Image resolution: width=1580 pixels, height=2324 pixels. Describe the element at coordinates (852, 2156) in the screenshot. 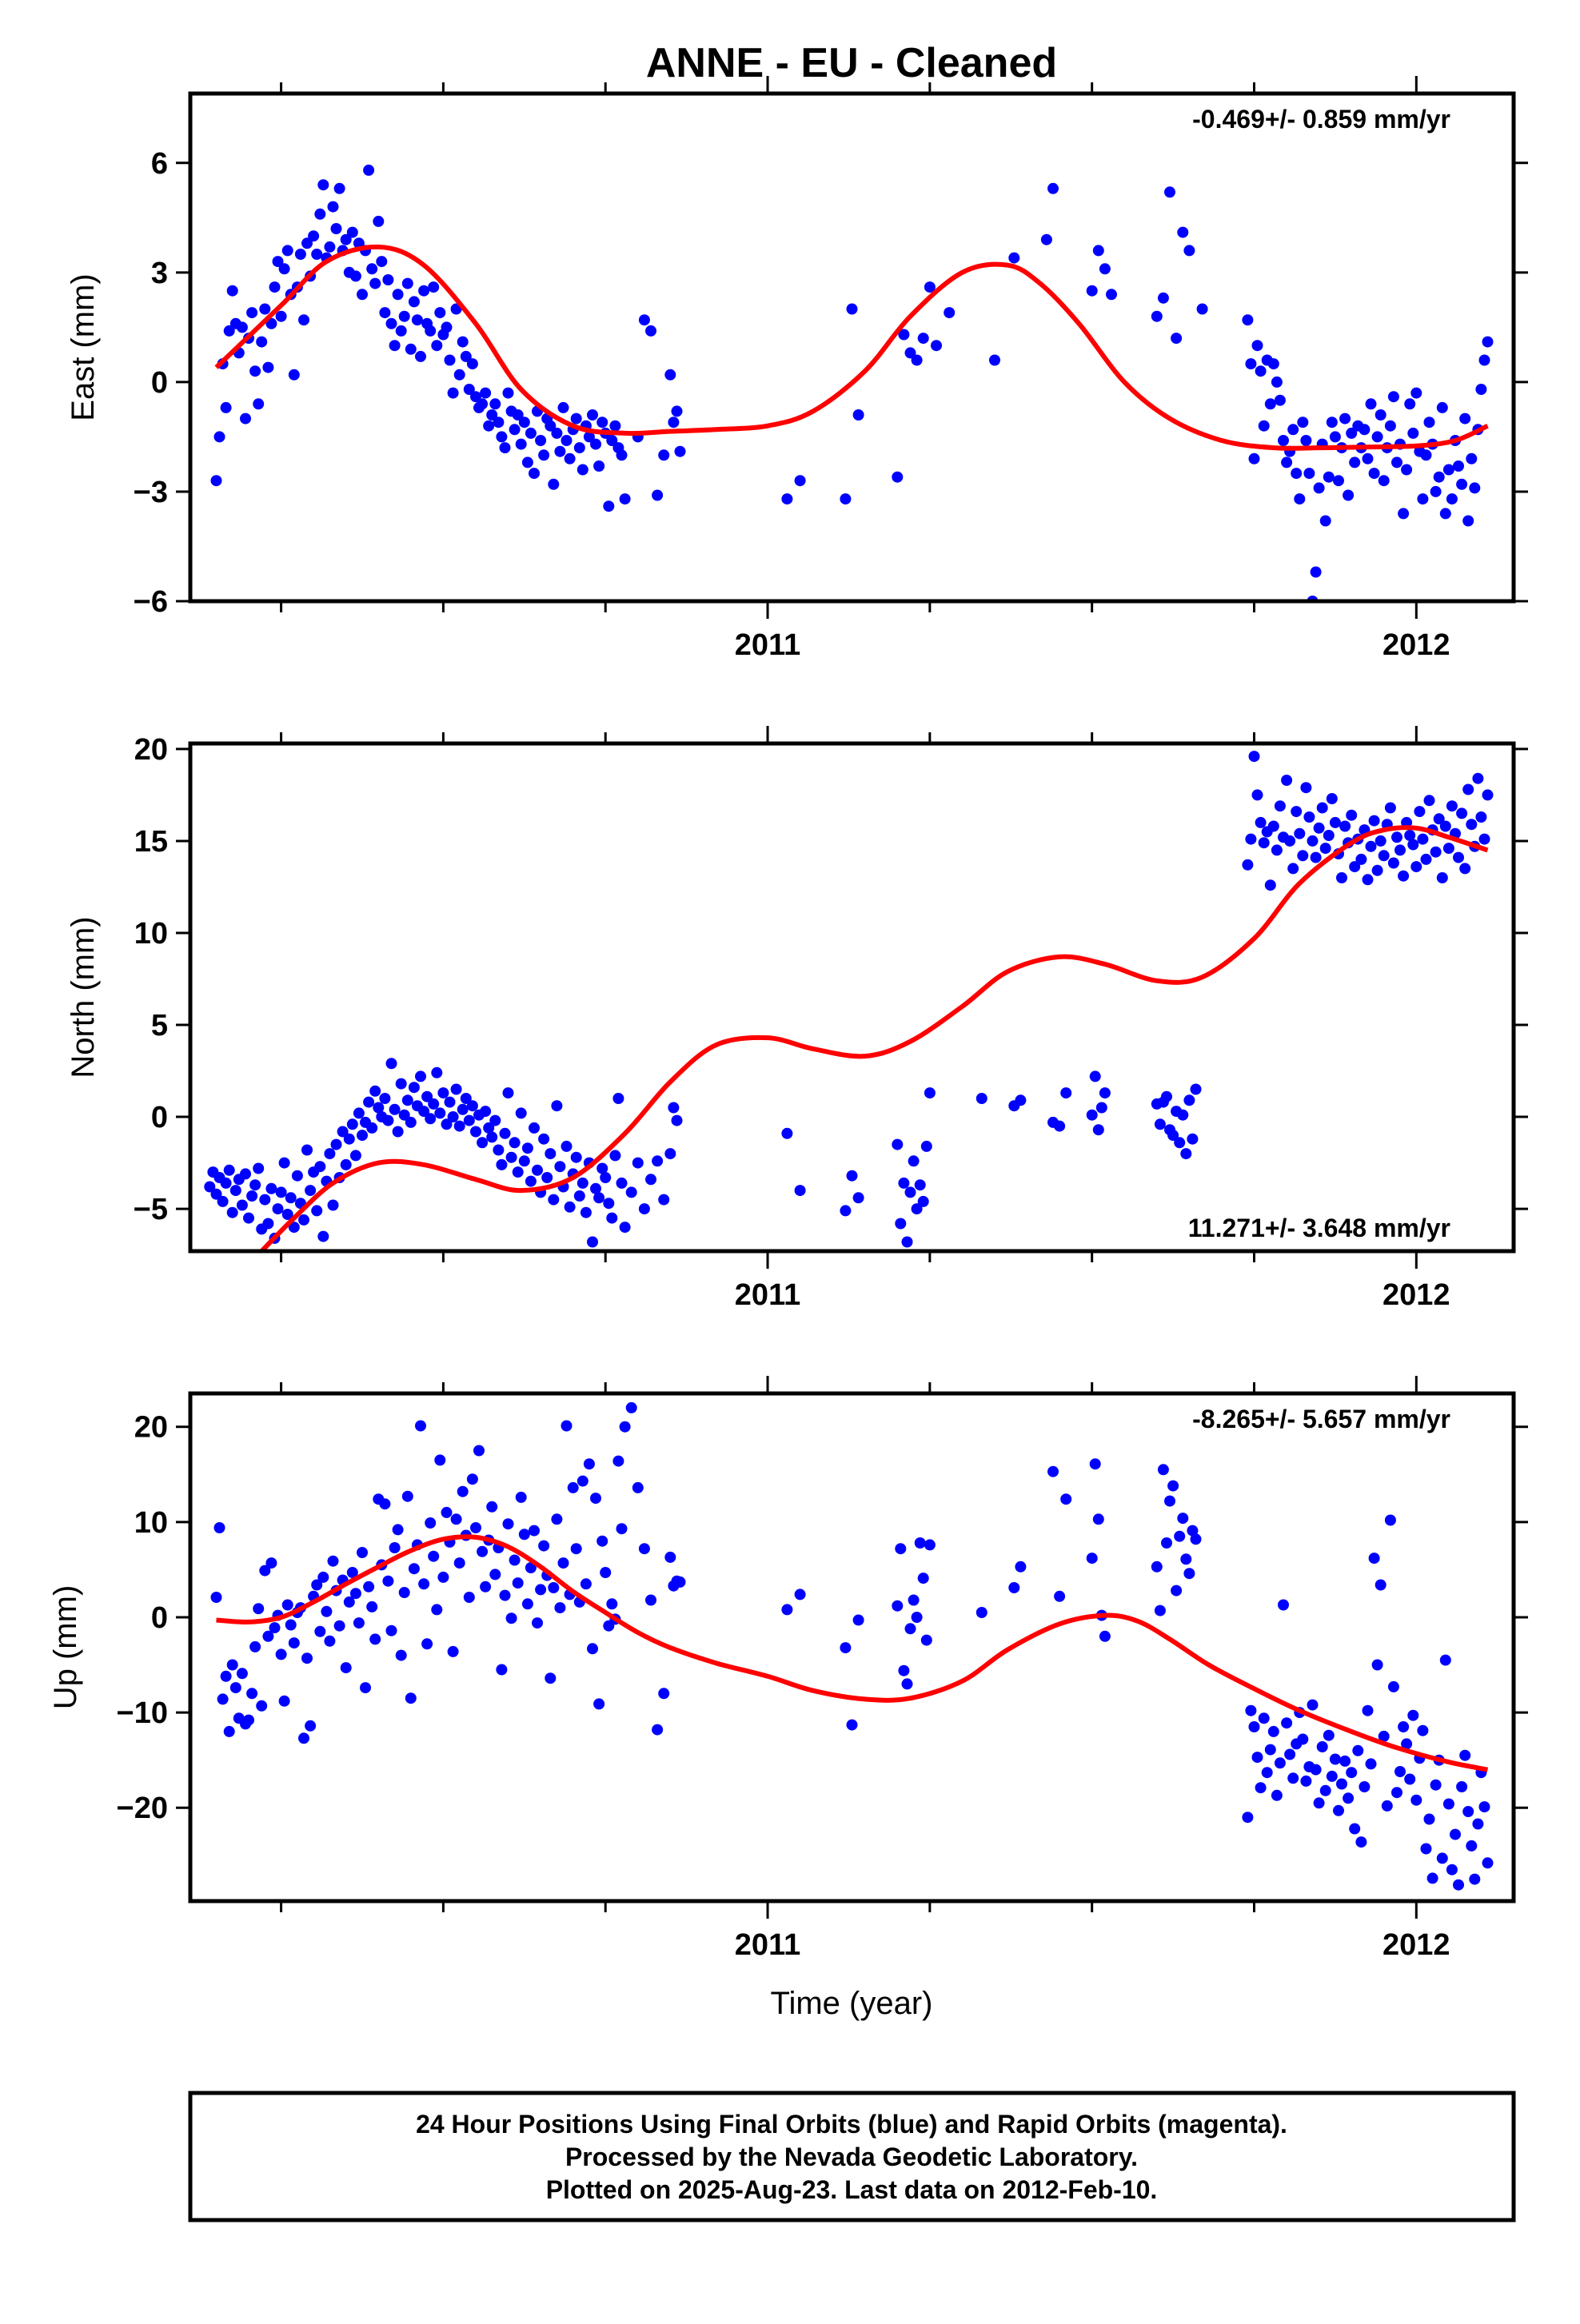

I see `footer-frame` at that location.